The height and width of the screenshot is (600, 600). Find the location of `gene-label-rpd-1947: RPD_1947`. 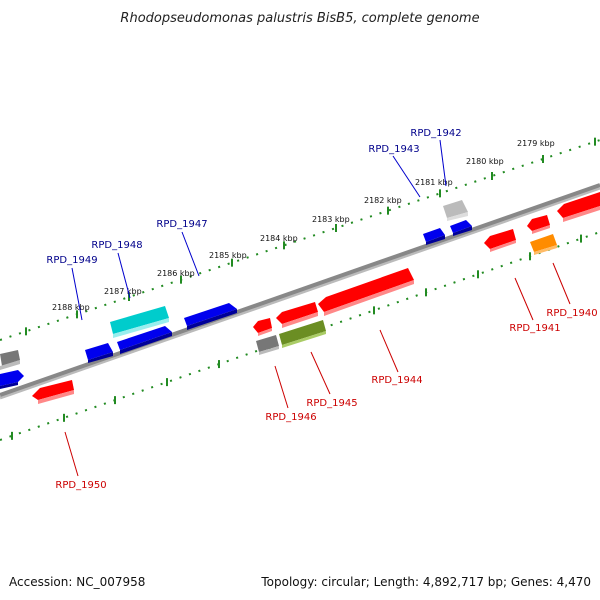

gene-label-rpd-1947: RPD_1947 is located at coordinates (181, 224).